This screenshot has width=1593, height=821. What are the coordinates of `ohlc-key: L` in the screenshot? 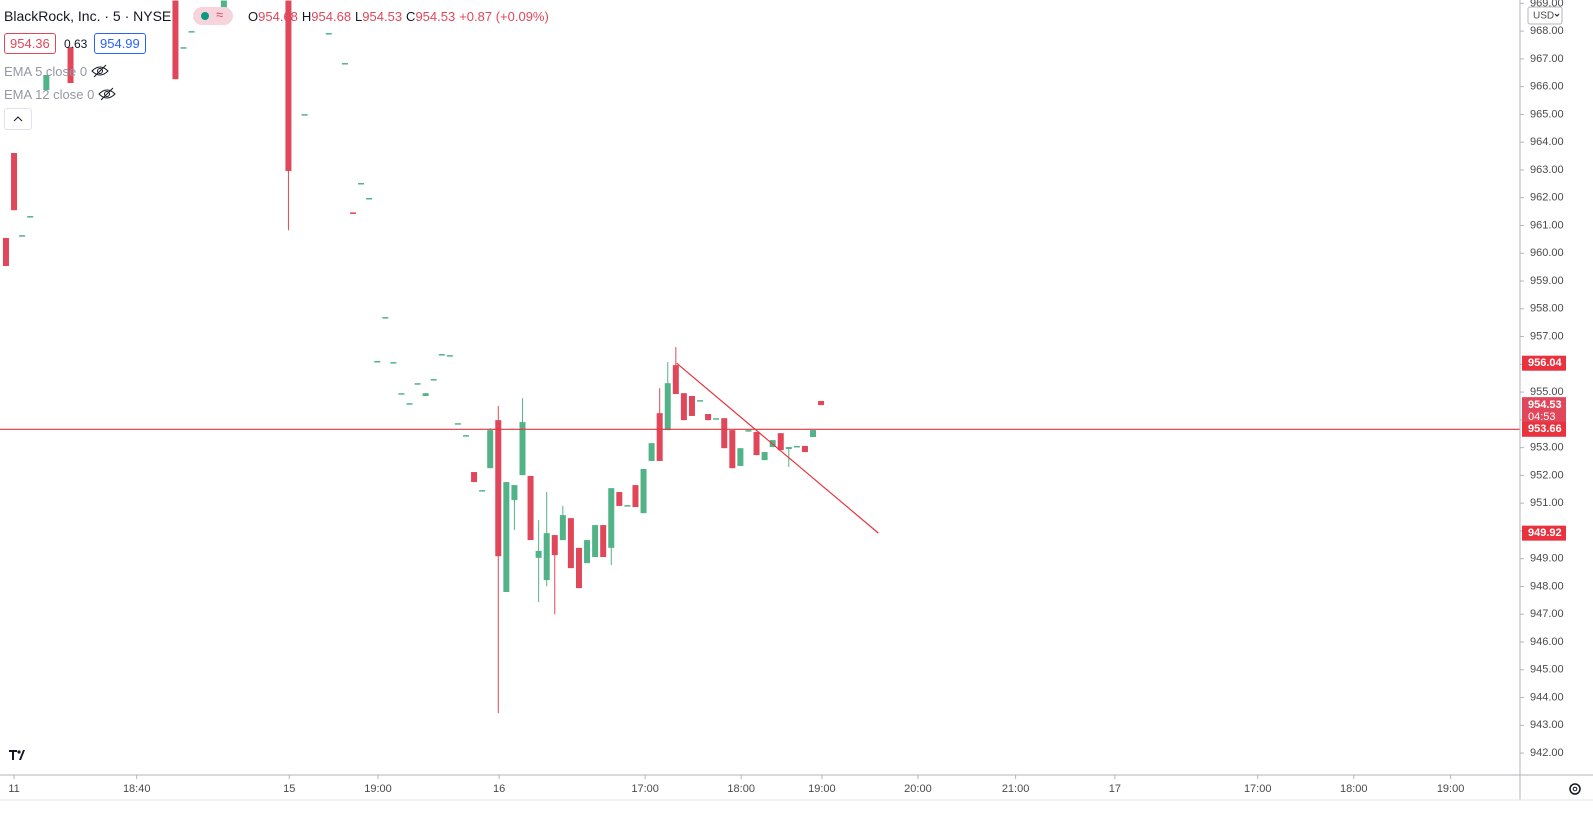 It's located at (359, 16).